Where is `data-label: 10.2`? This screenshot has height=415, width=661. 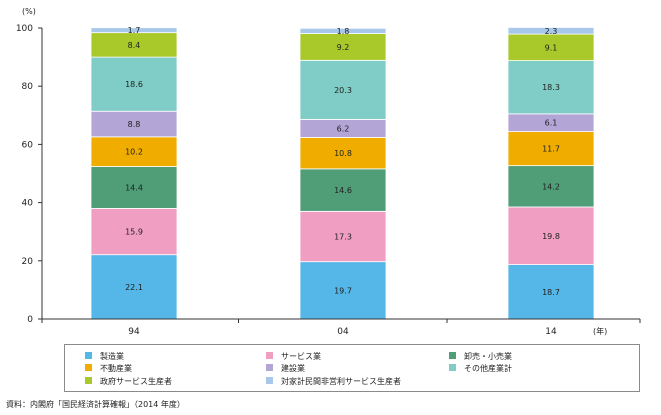 data-label: 10.2 is located at coordinates (134, 152).